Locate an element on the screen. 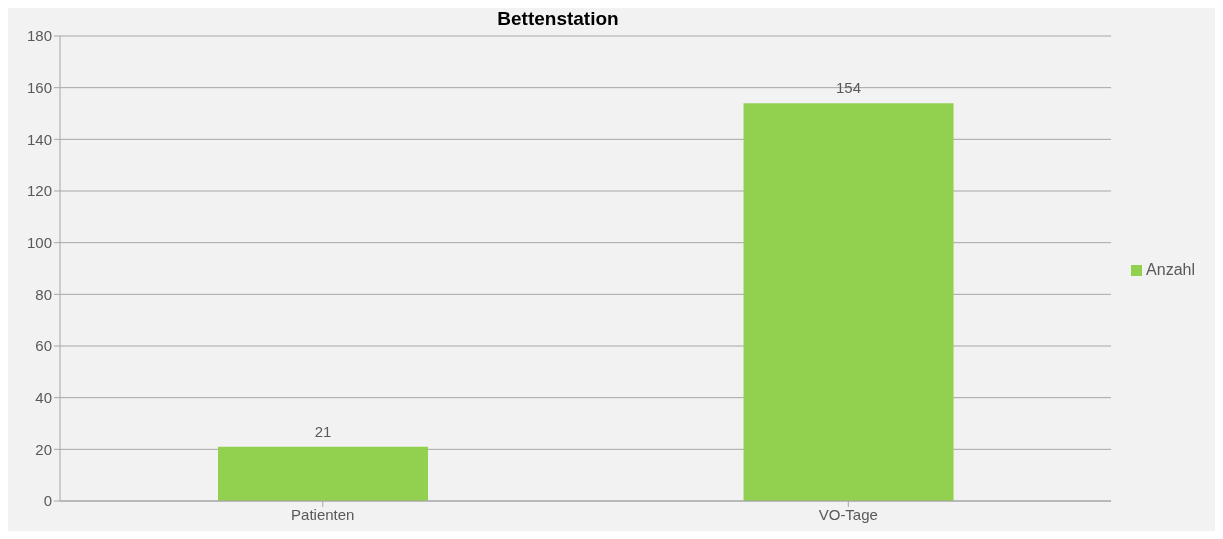  x-tick-label: Patienten is located at coordinates (323, 514).